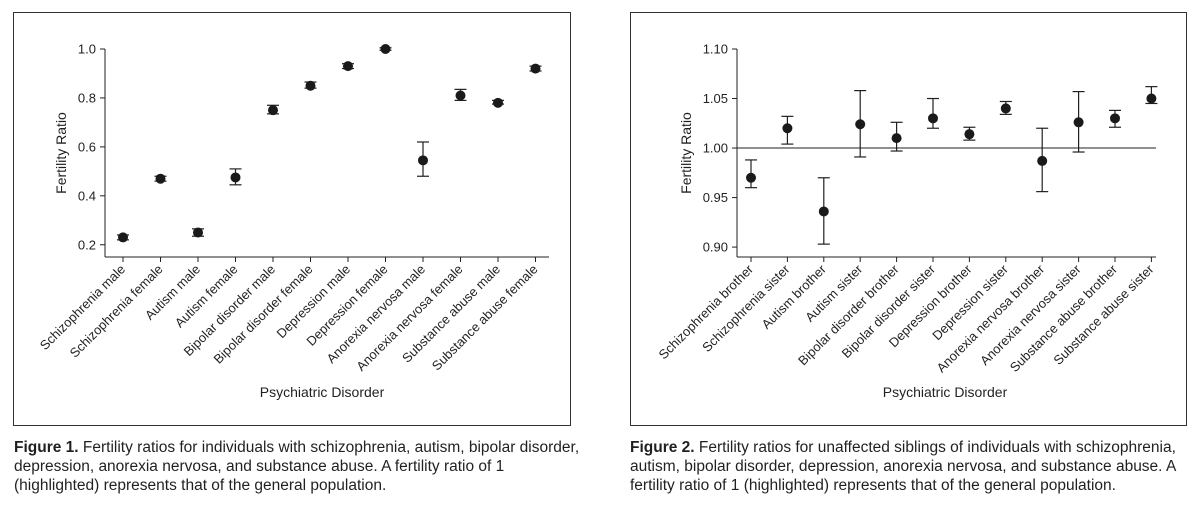 Image resolution: width=1200 pixels, height=531 pixels. I want to click on fig2-x-axis-label: Psychiatric Disorder, so click(945, 392).